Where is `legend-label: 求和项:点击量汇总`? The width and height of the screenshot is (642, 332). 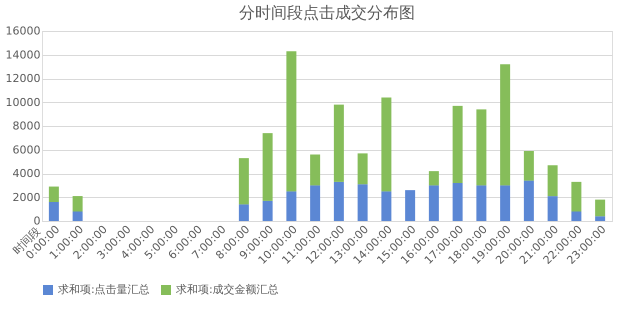
legend-label: 求和项:点击量汇总 is located at coordinates (104, 289).